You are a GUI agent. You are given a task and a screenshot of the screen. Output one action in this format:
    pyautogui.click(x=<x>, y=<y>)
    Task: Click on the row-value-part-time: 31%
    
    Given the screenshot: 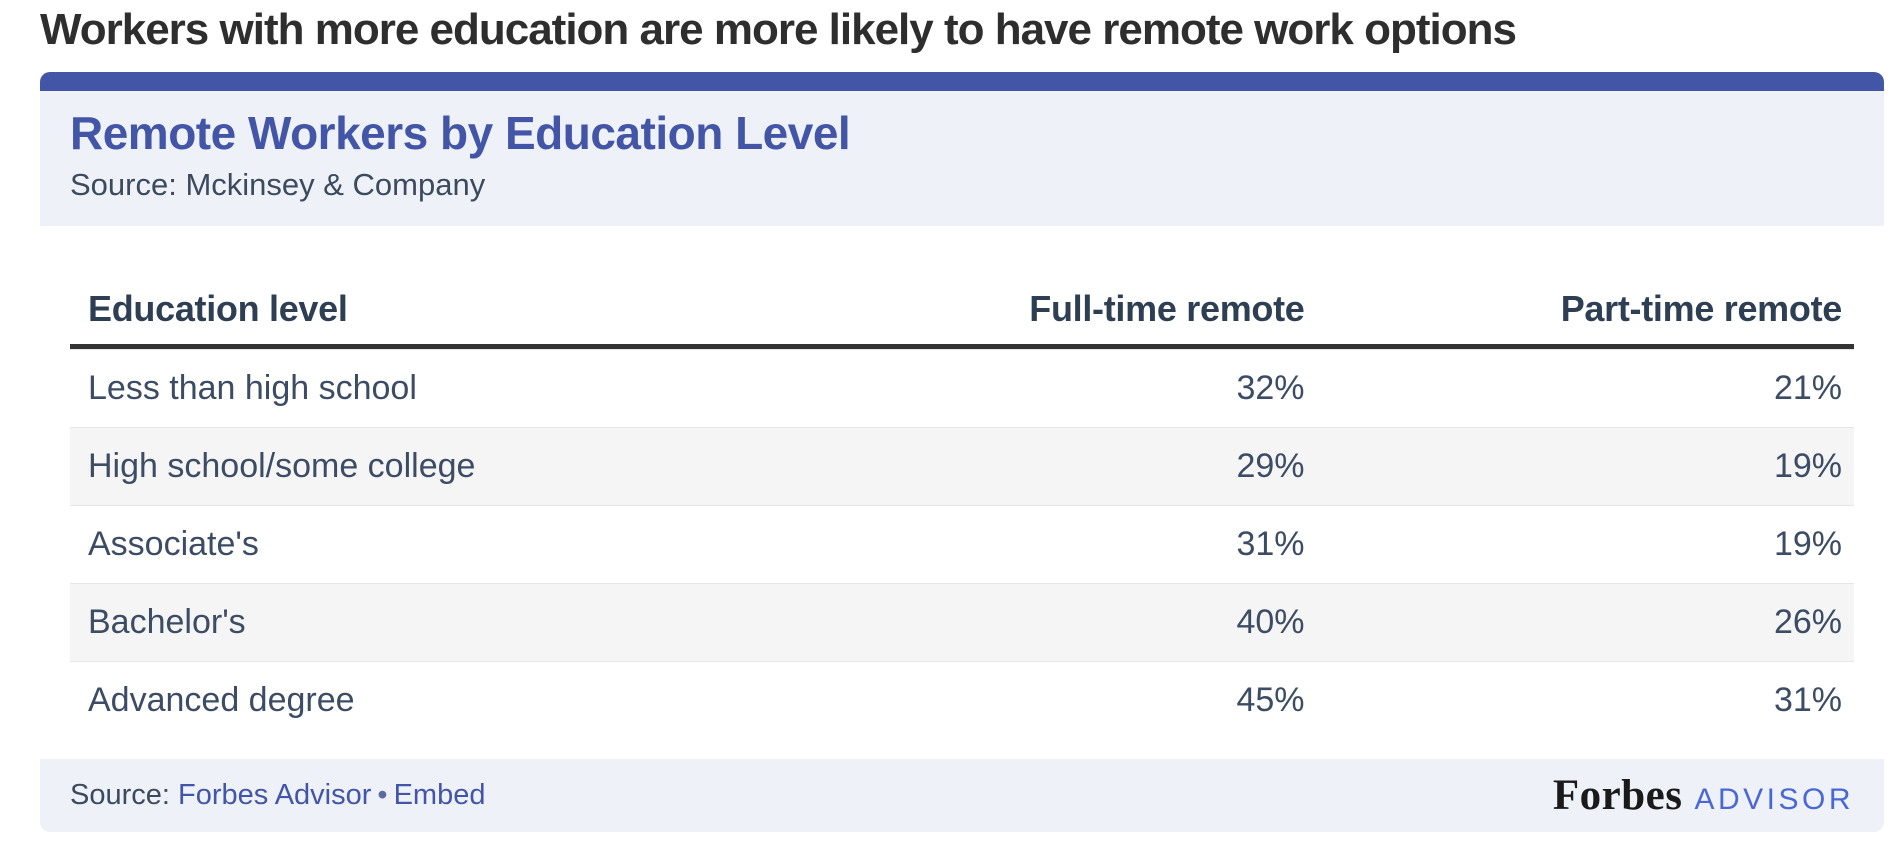 What is the action you would take?
    pyautogui.click(x=1807, y=700)
    